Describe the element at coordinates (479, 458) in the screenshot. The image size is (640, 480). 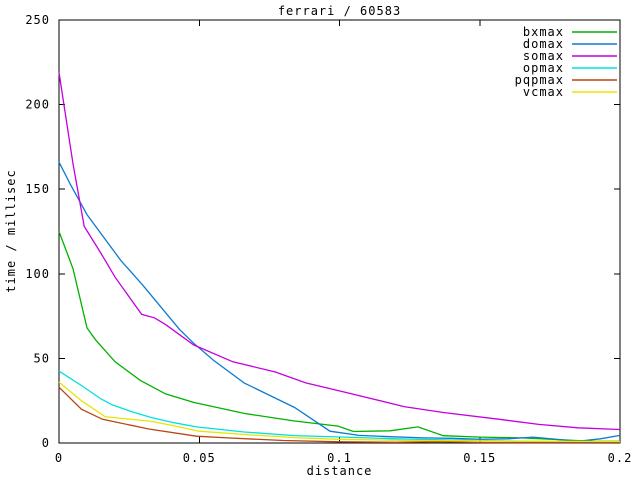
I see `x-tick-label: 0.15` at that location.